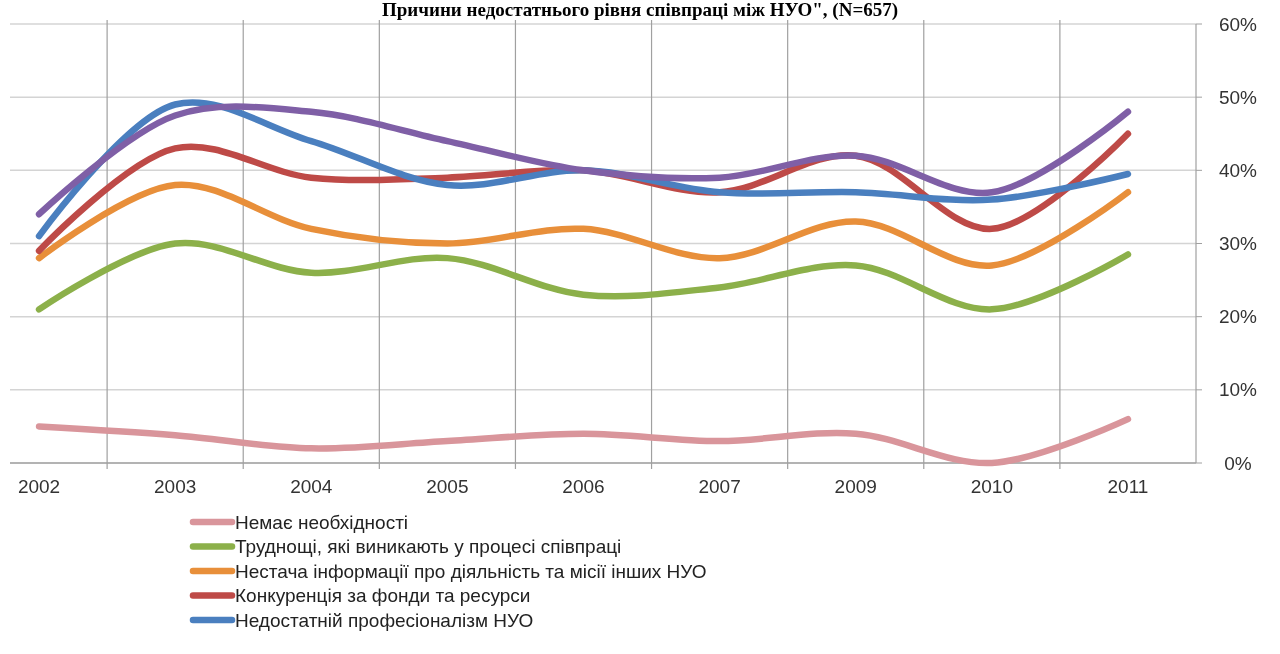 The height and width of the screenshot is (654, 1280). Describe the element at coordinates (311, 486) in the screenshot. I see `x-tick-label: 2004` at that location.